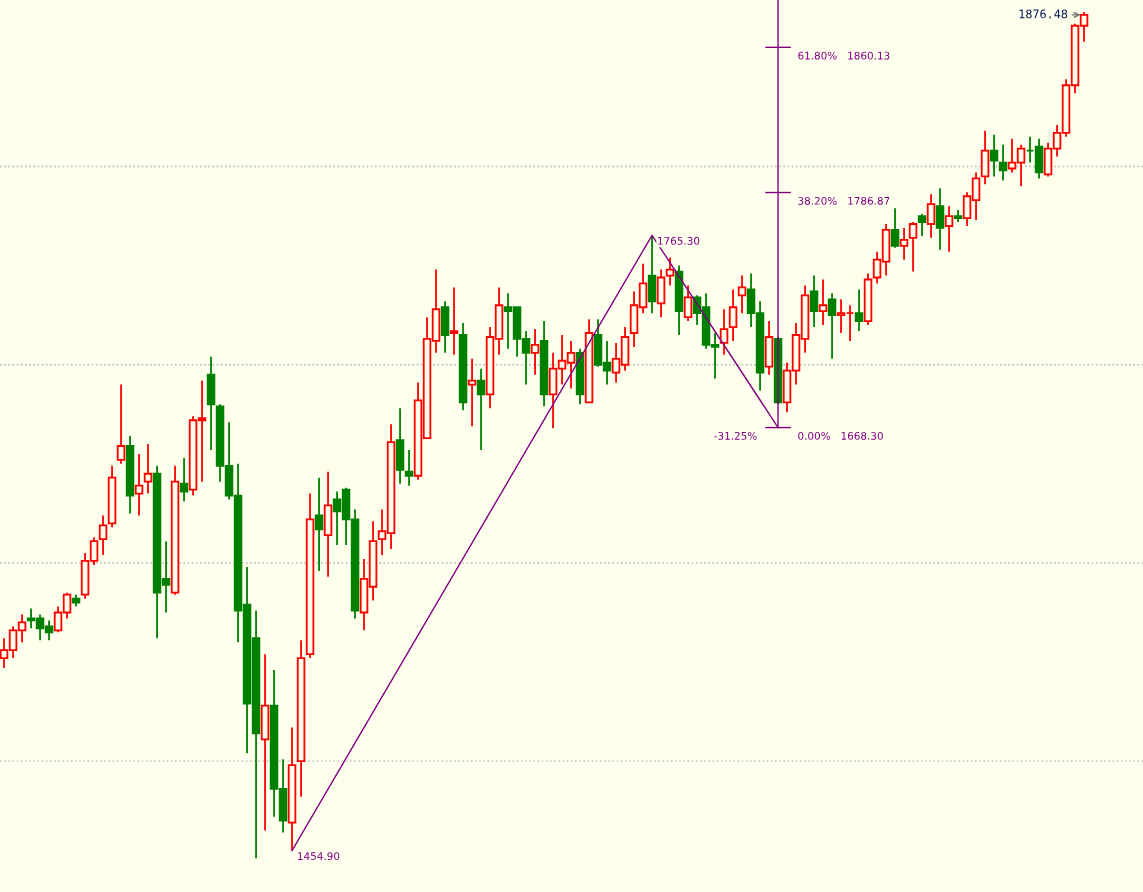 The image size is (1143, 892). What do you see at coordinates (844, 200) in the screenshot?
I see `ref-line-label: 38.20% 1786.87` at bounding box center [844, 200].